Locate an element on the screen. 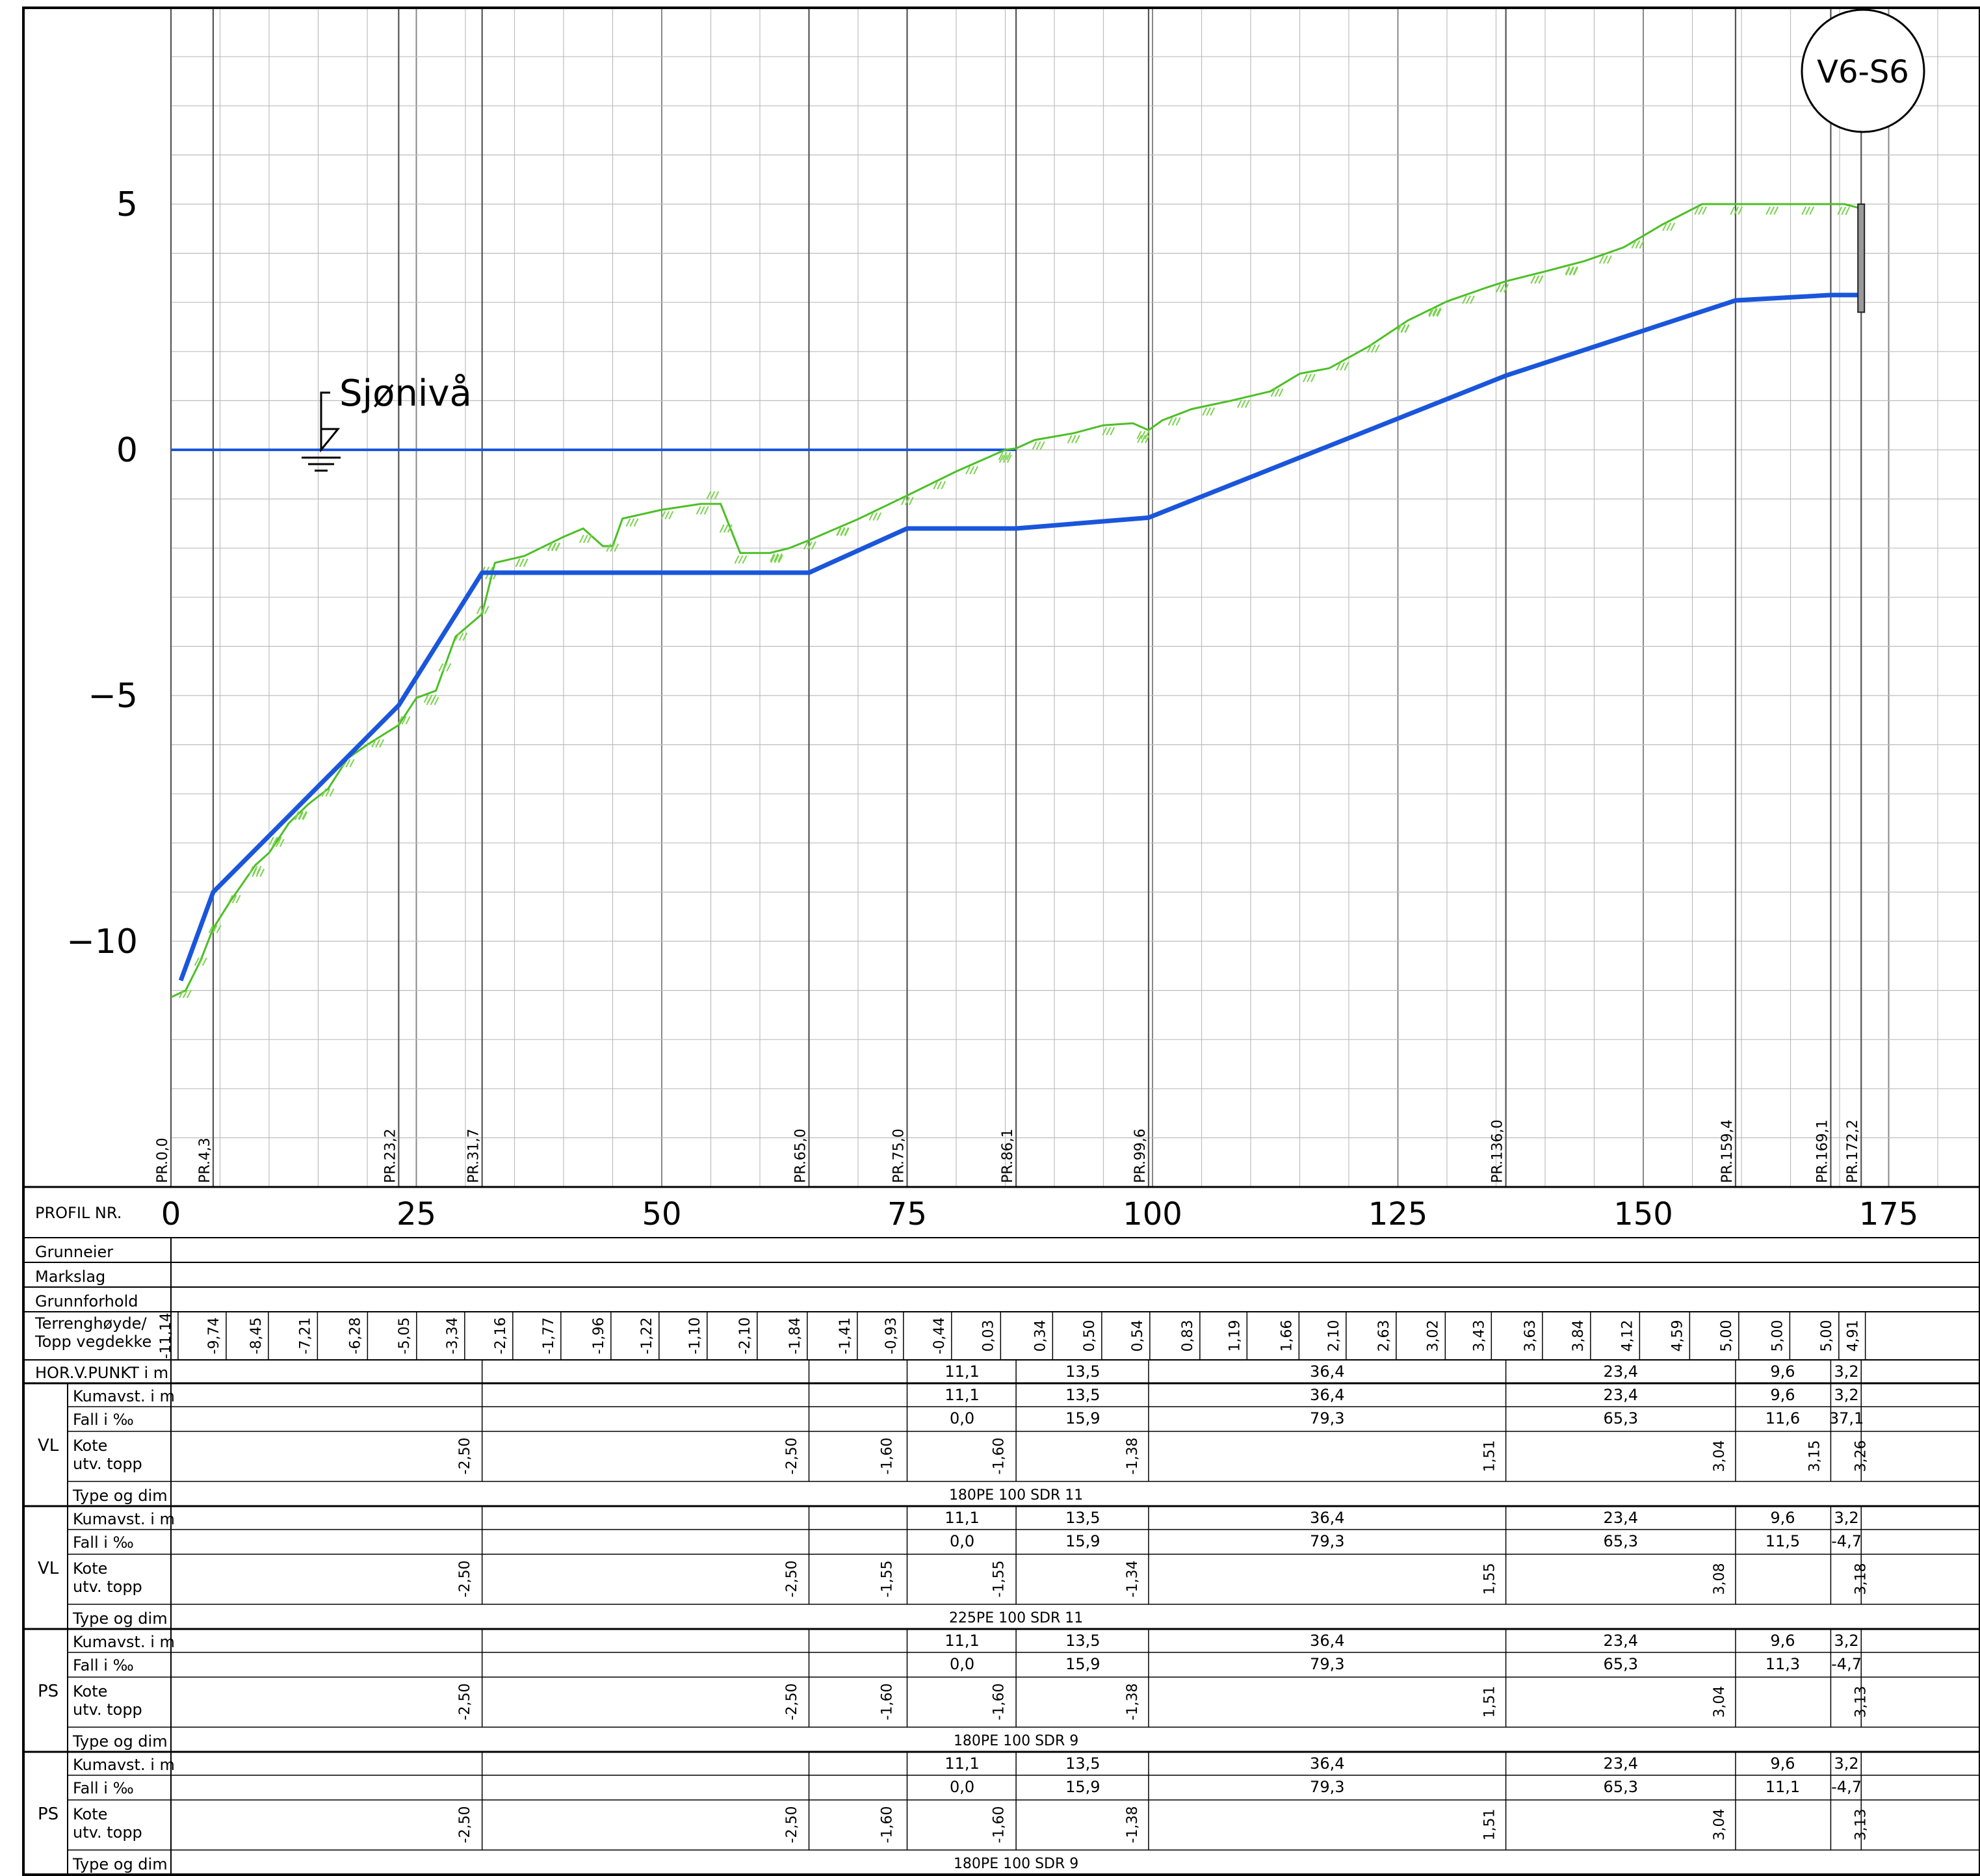 Image resolution: width=1980 pixels, height=1876 pixels. type-value: 180PE 100 SDR 9 is located at coordinates (1016, 1864).